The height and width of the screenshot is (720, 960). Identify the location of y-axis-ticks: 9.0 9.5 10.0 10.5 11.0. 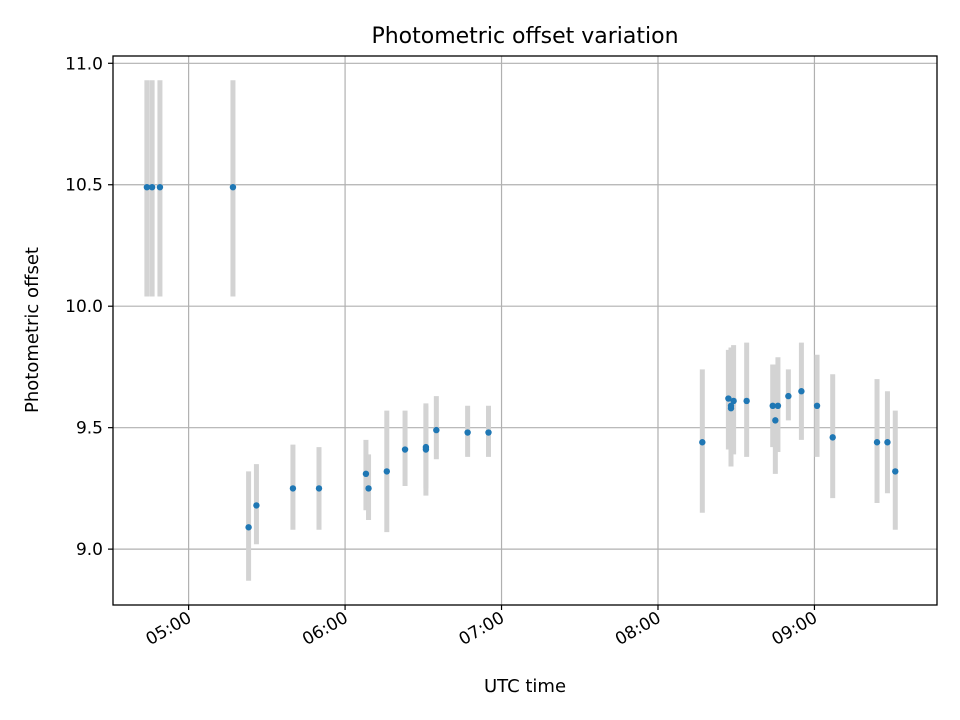
(89, 307).